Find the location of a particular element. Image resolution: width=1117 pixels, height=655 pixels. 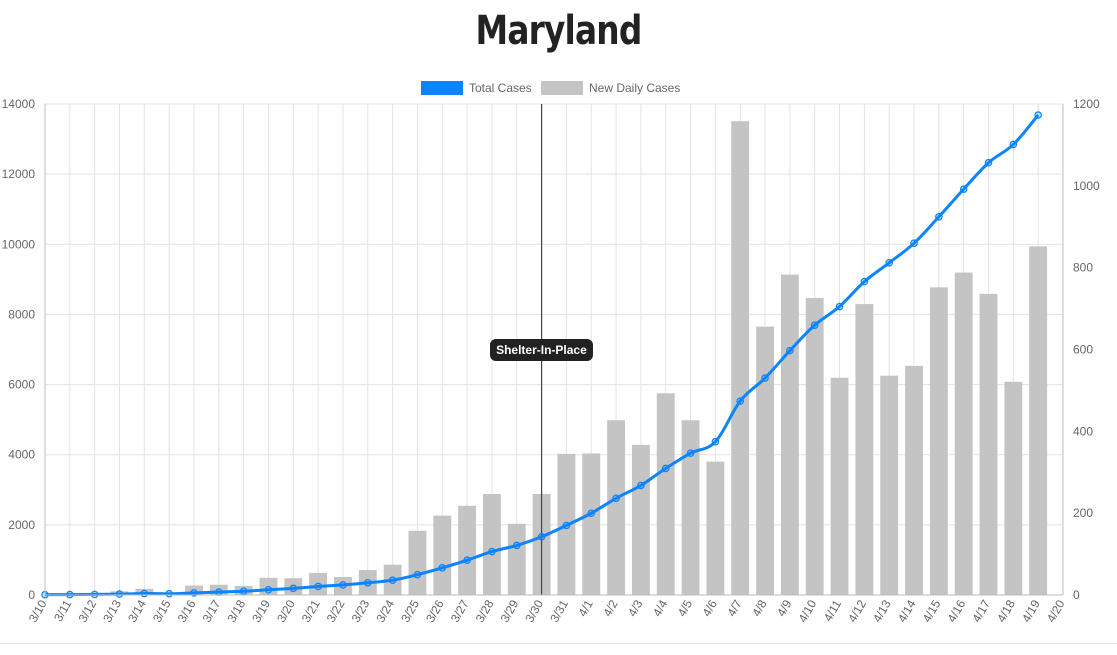

y-right-tick-label: 0 is located at coordinates (1076, 595).